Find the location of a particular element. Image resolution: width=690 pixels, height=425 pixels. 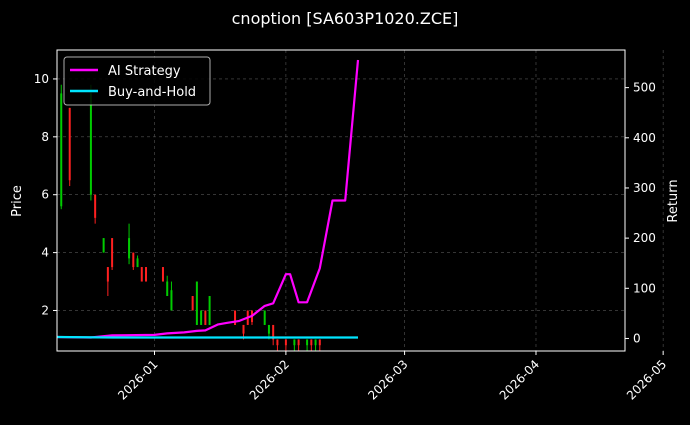

left-tick-label: 6 is located at coordinates (45, 195).